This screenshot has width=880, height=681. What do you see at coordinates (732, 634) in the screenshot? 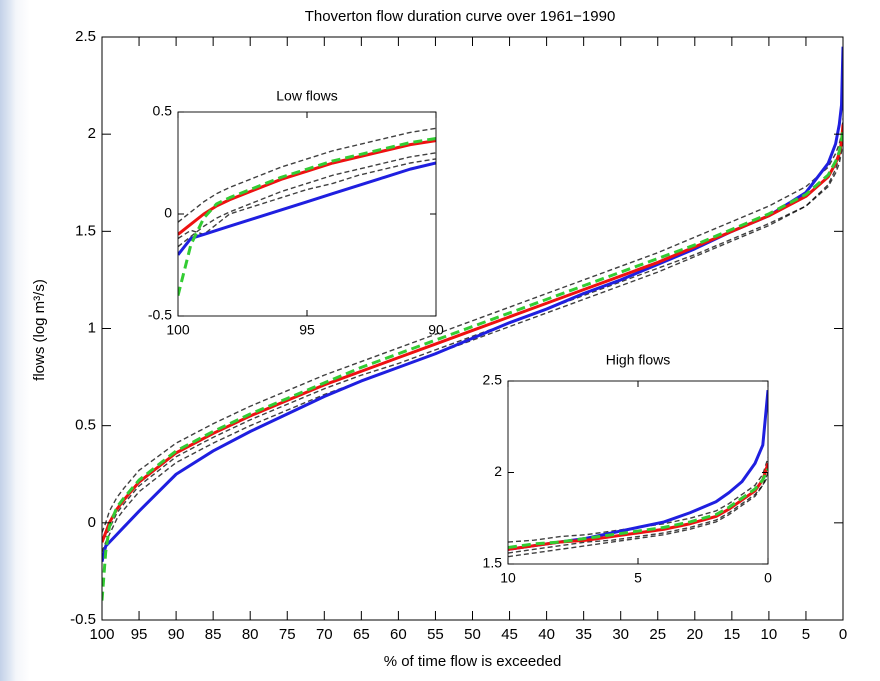
I see `x-tick-label: 15` at bounding box center [732, 634].